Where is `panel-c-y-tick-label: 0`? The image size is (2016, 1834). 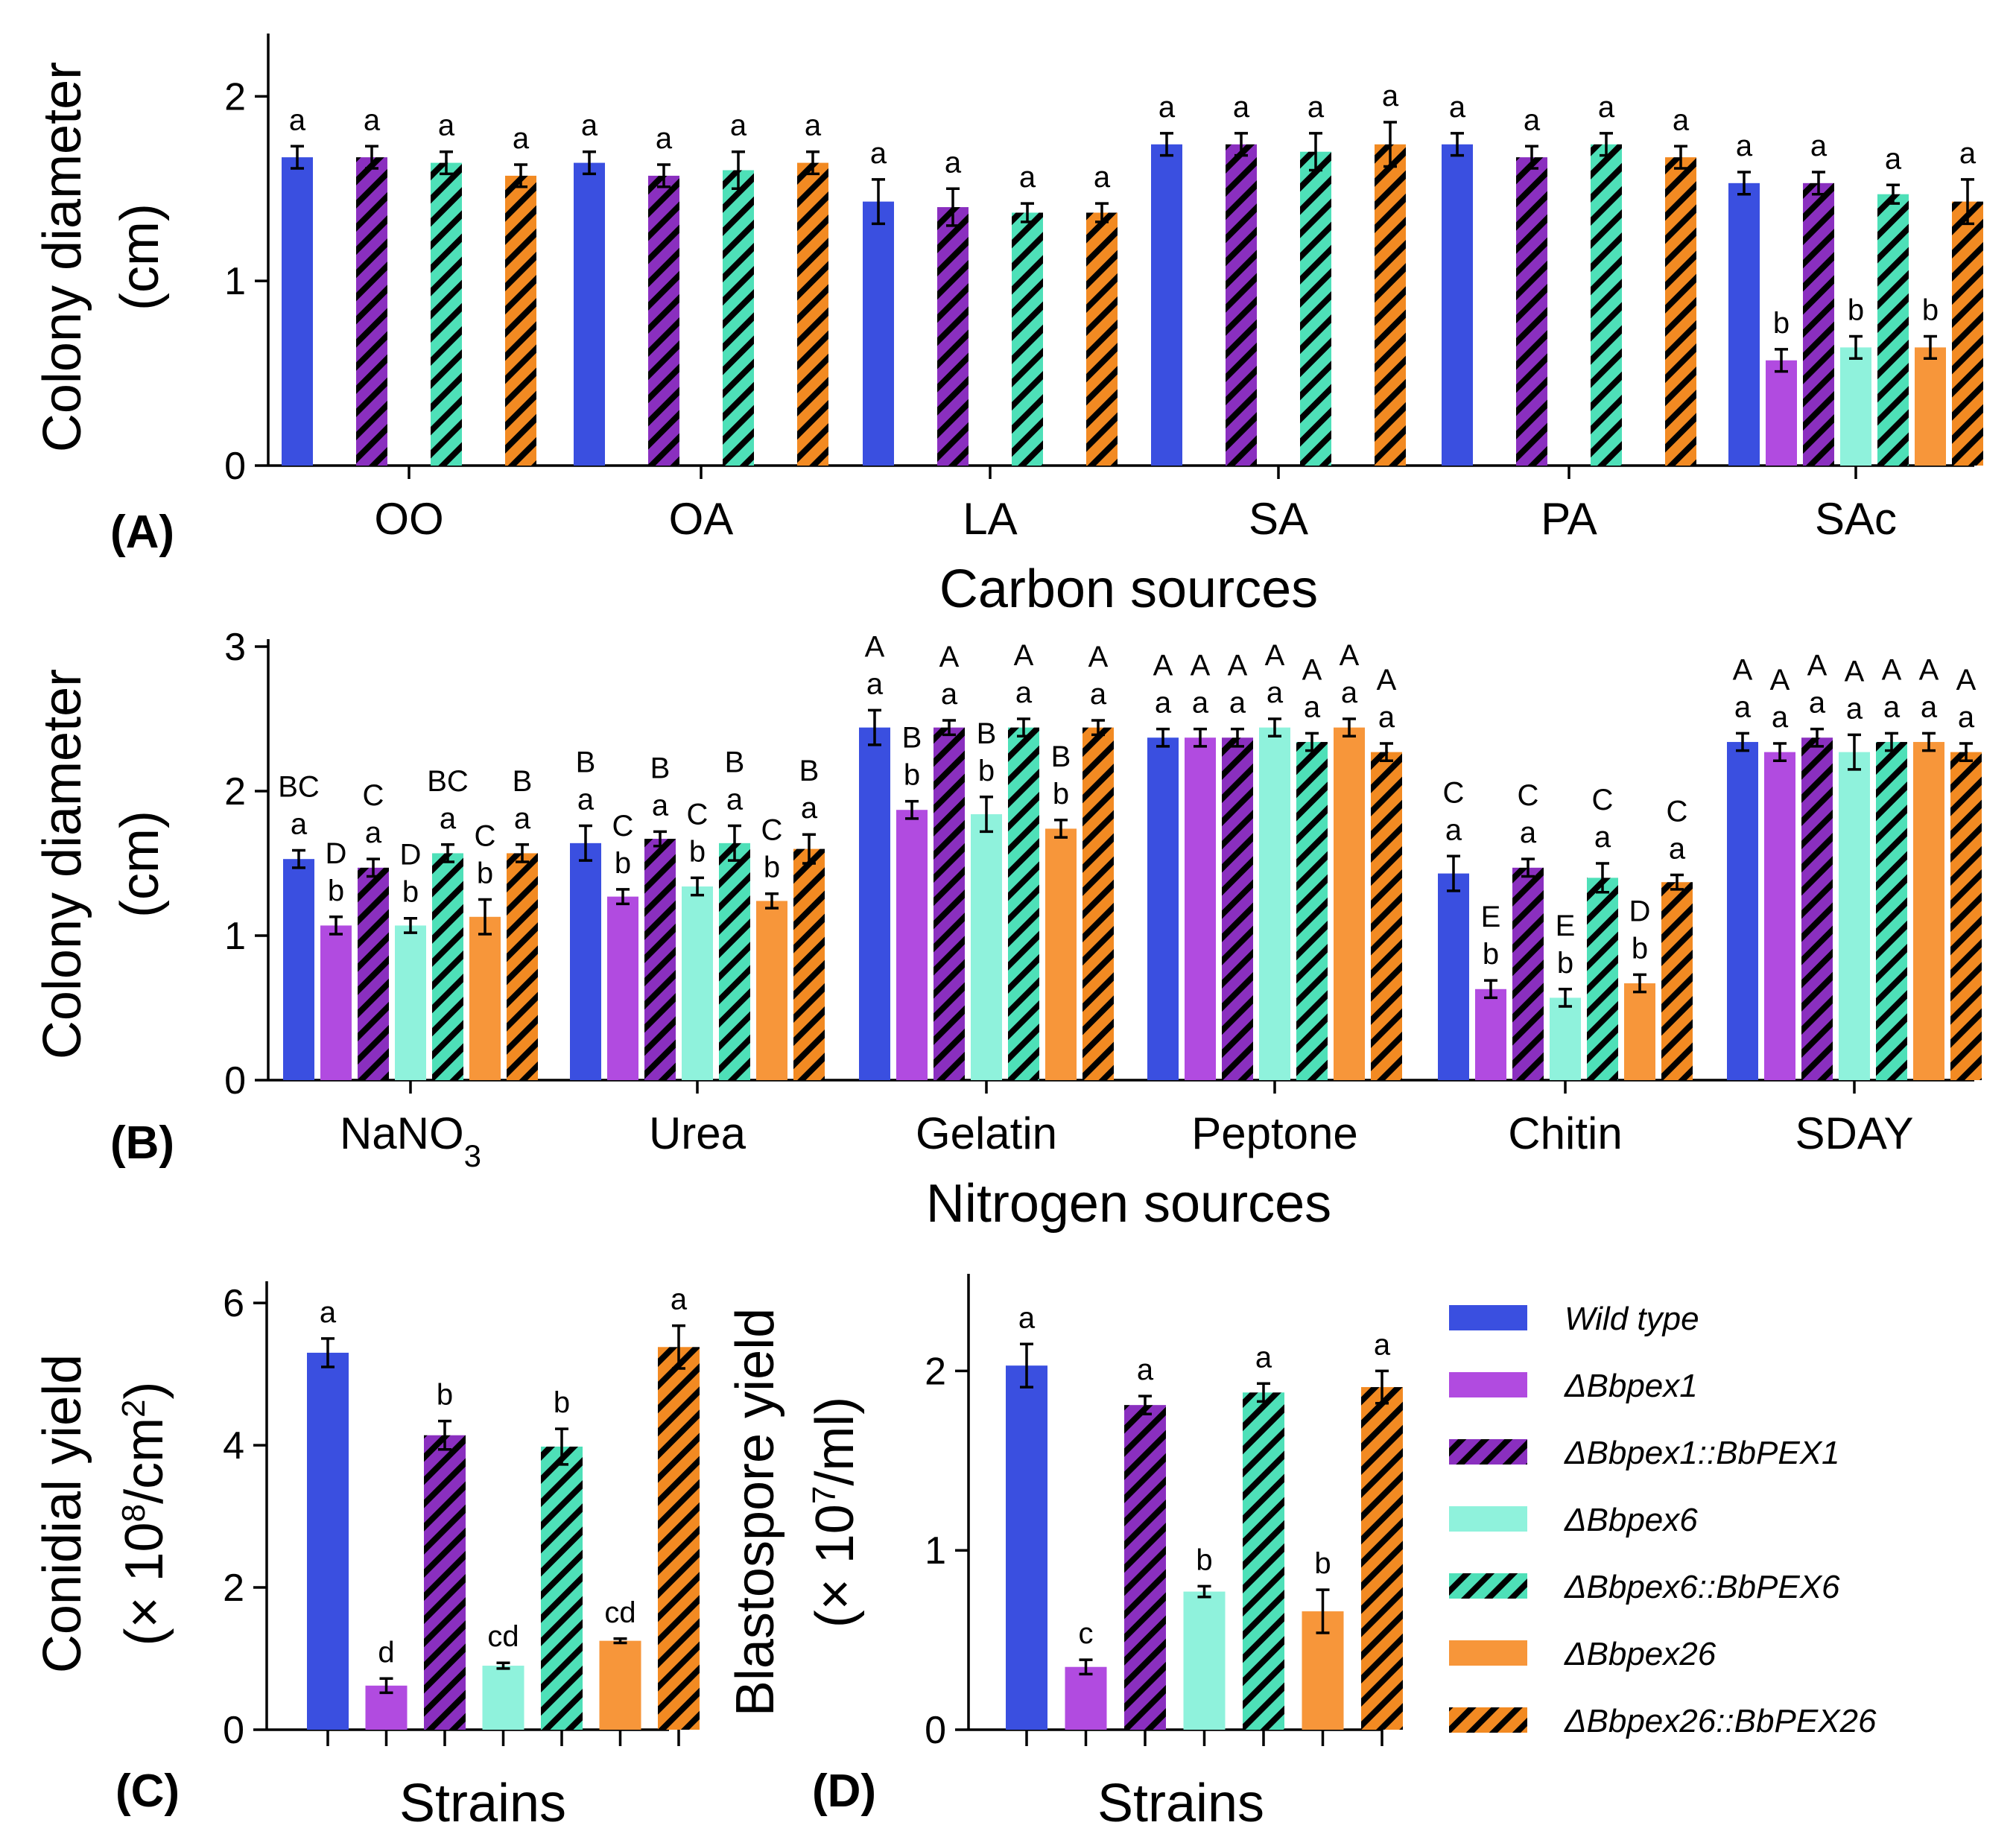
panel-c-y-tick-label: 0 is located at coordinates (233, 1731).